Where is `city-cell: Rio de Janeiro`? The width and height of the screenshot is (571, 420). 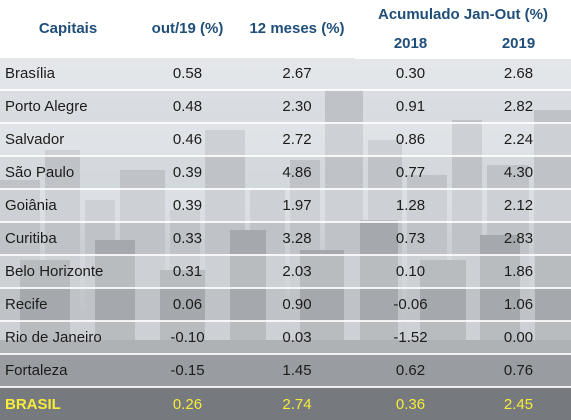 city-cell: Rio de Janeiro is located at coordinates (68, 338).